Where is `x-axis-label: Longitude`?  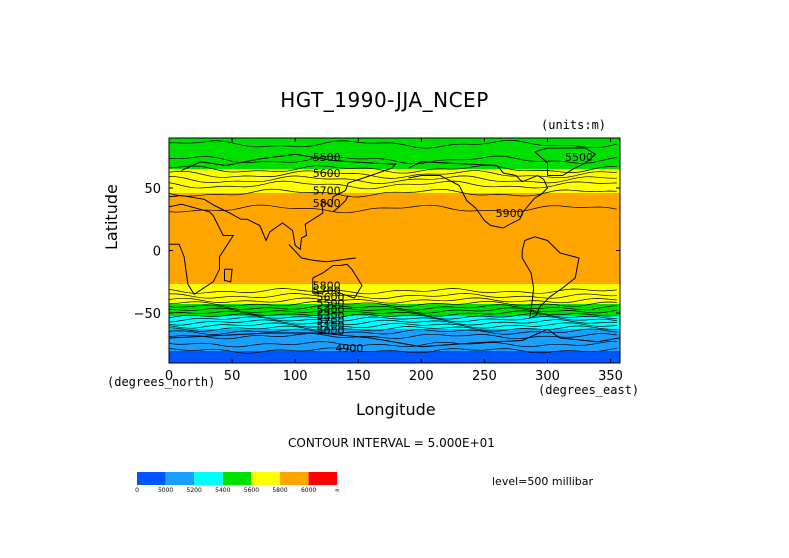 x-axis-label: Longitude is located at coordinates (396, 409).